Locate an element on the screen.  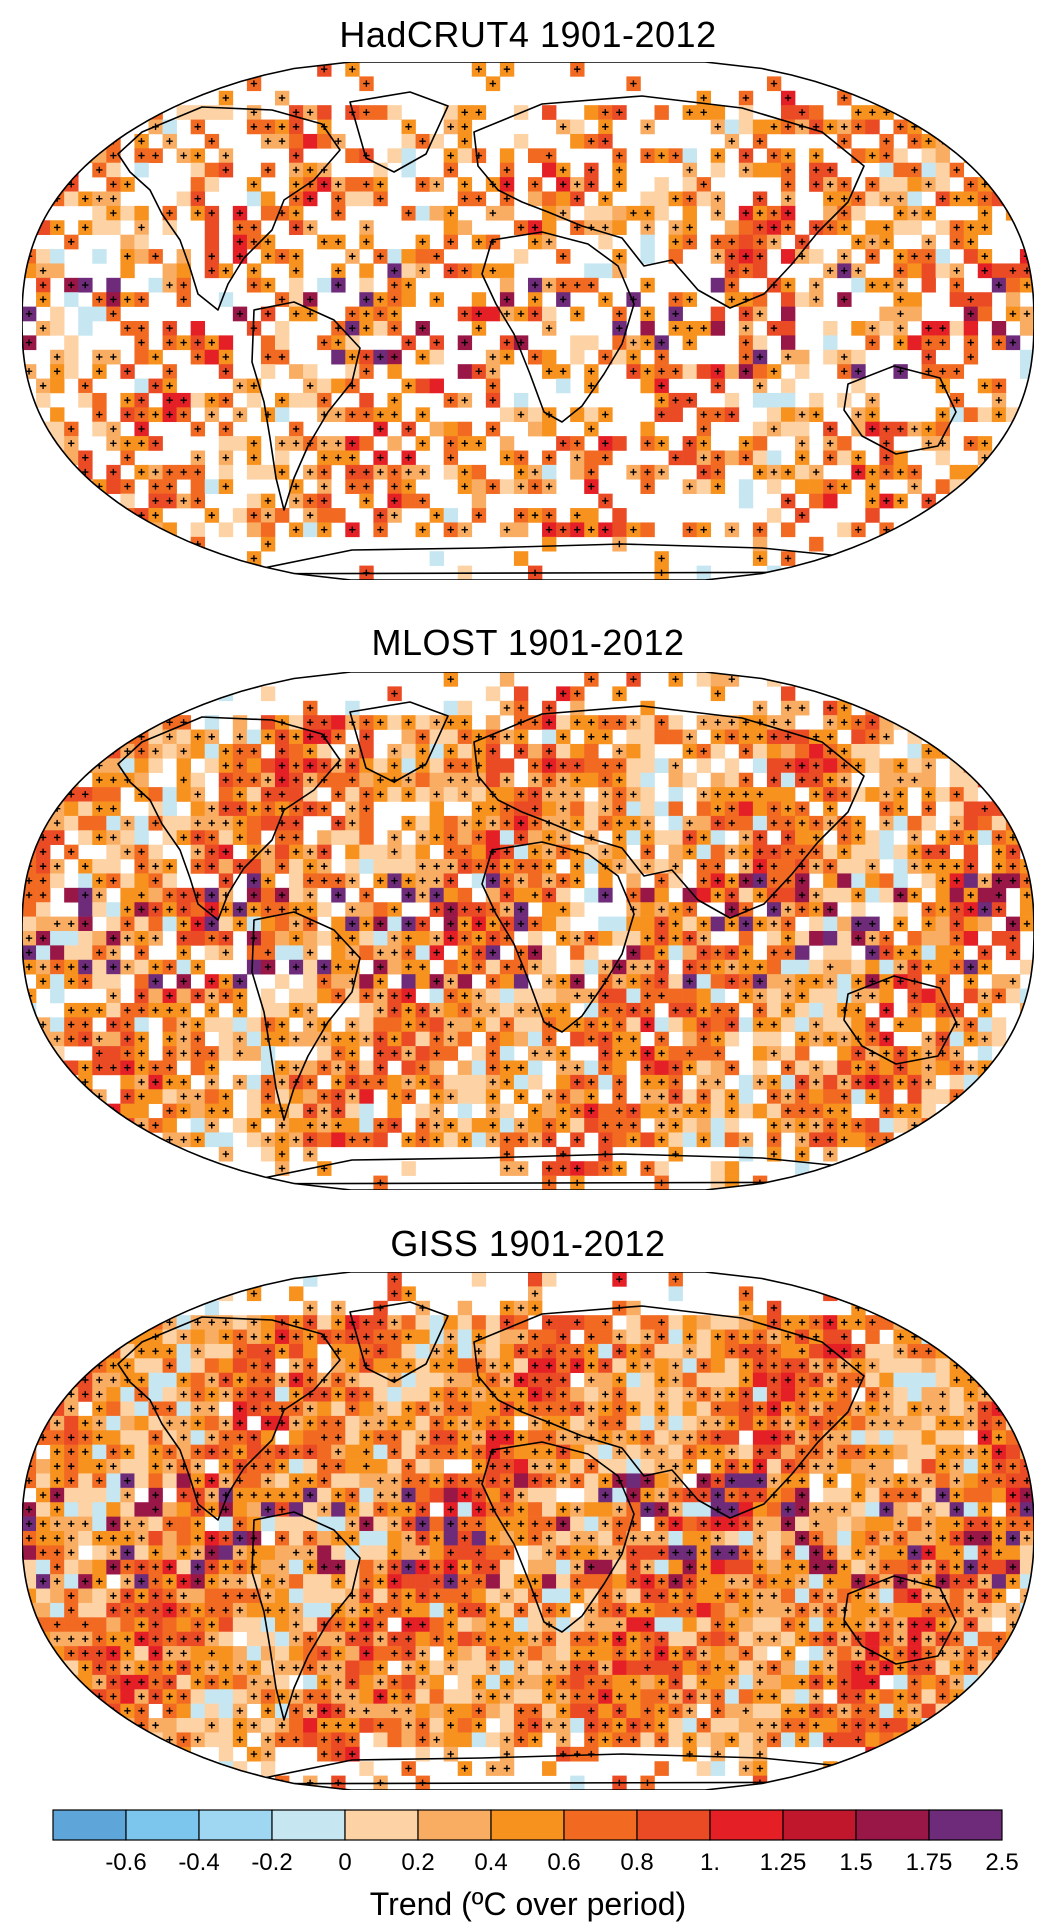
colorbar-tick-label: 1. is located at coordinates (710, 1862).